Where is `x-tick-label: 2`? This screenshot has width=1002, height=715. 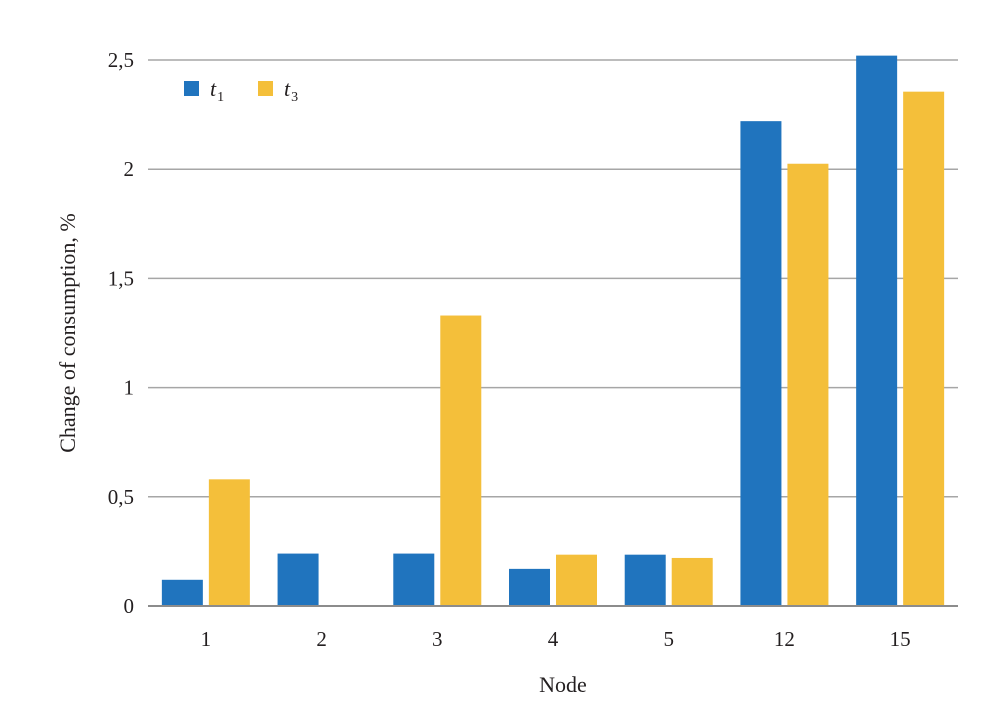 x-tick-label: 2 is located at coordinates (321, 639).